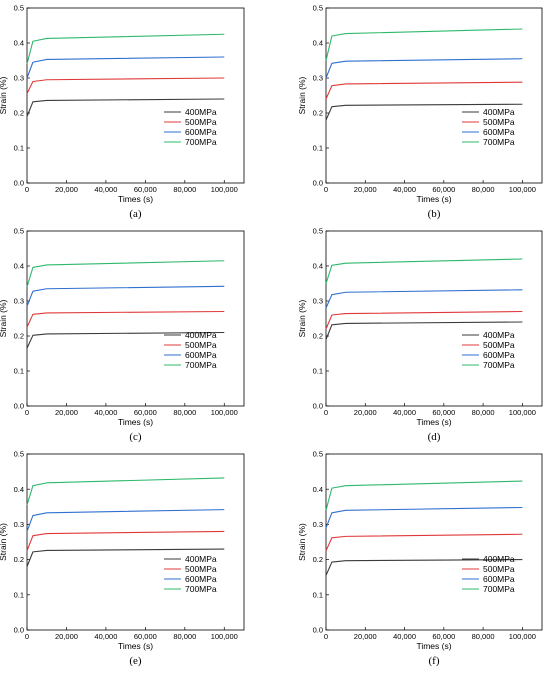  Describe the element at coordinates (135, 661) in the screenshot. I see `panel-caption: (e)` at that location.